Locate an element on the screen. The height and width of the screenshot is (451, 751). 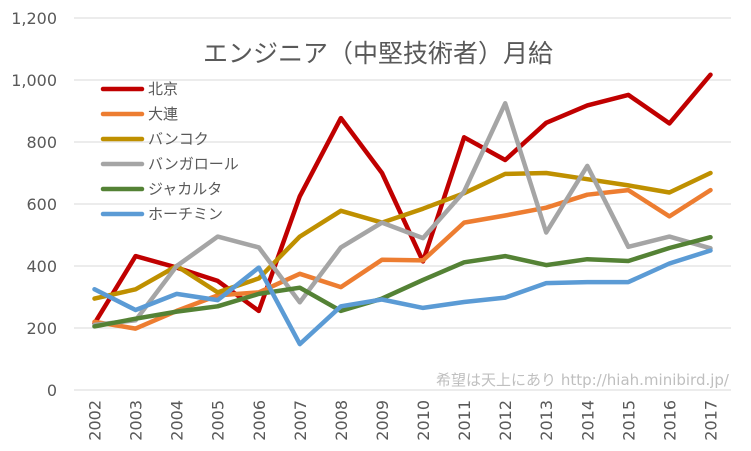
legend-label-1: 大連 is located at coordinates (163, 114).